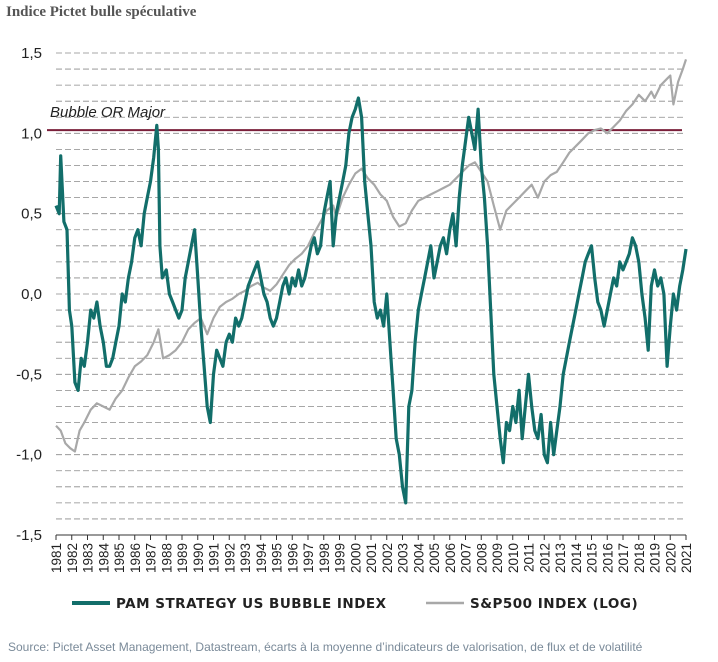 The height and width of the screenshot is (662, 718). I want to click on x-tick-label: 2010, so click(513, 558).